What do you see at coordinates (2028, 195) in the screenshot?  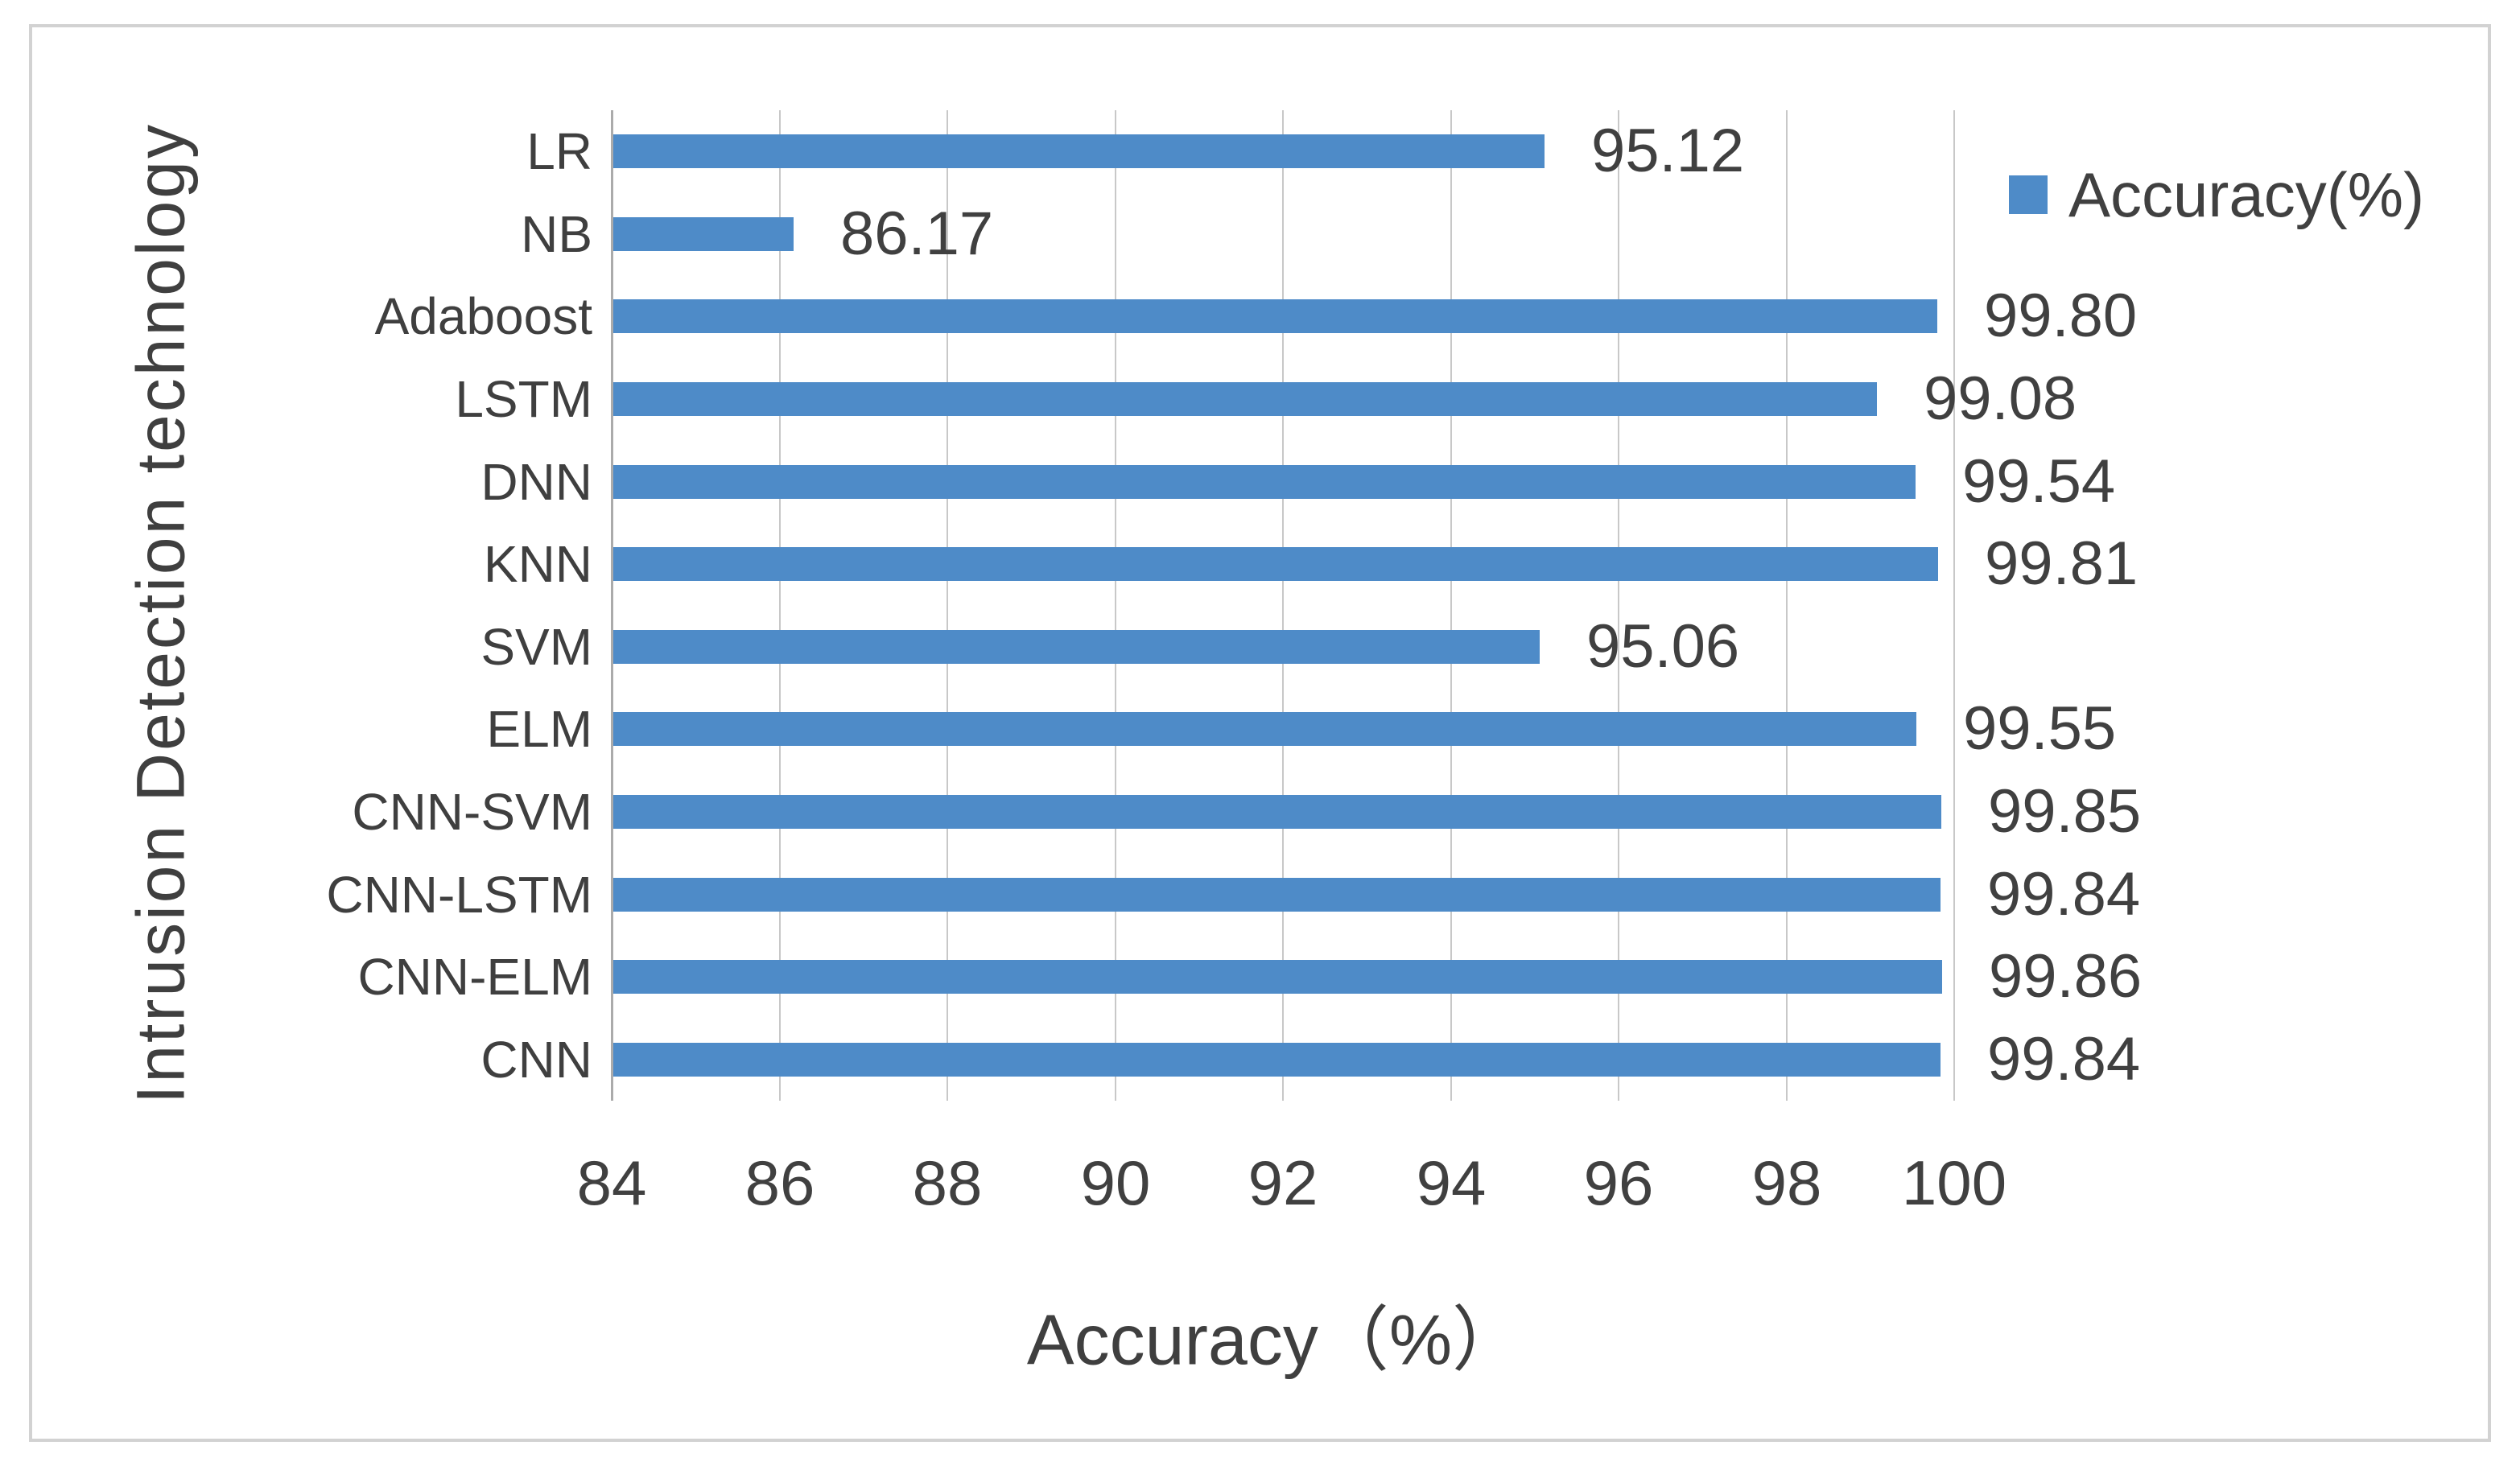 I see `legend-swatch-accuracy` at bounding box center [2028, 195].